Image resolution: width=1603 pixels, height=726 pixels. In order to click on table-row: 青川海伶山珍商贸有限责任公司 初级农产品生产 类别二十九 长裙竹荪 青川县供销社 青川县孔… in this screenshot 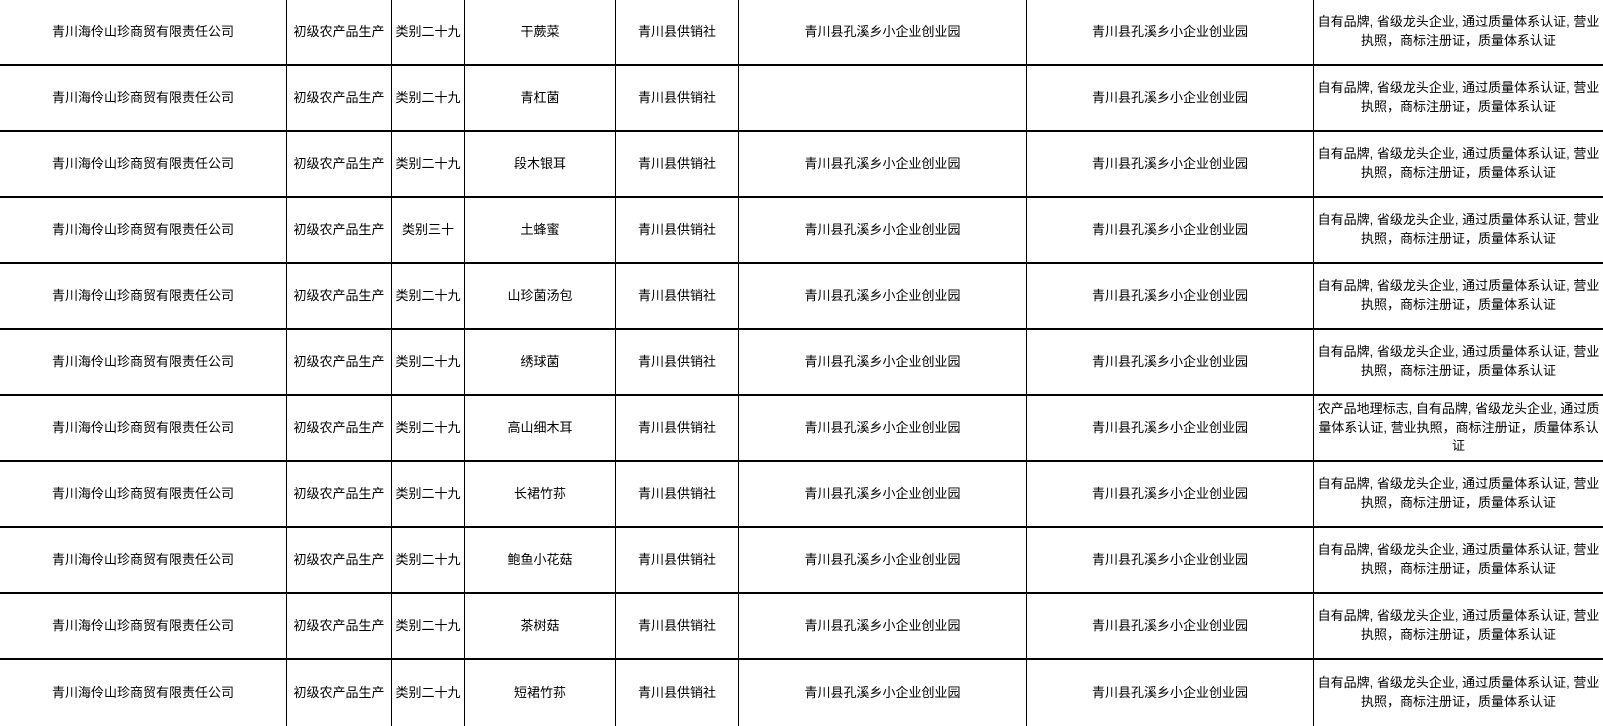, I will do `click(801, 495)`.